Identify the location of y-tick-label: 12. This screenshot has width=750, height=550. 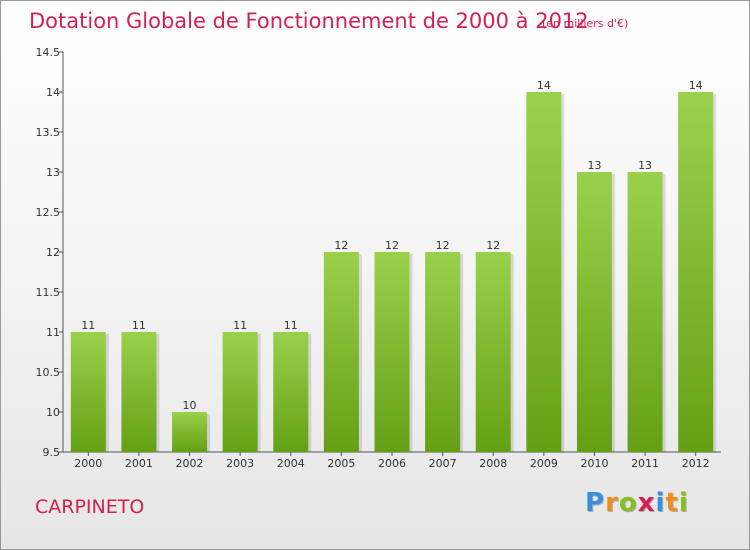
(53, 252).